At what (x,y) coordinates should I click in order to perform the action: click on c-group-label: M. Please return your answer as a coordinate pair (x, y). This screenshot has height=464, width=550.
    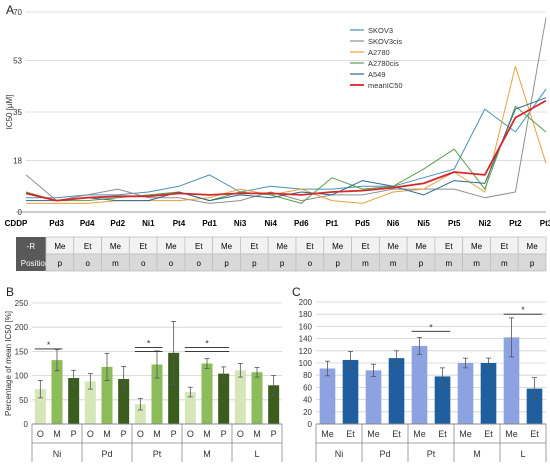
    Looking at the image, I should click on (477, 454).